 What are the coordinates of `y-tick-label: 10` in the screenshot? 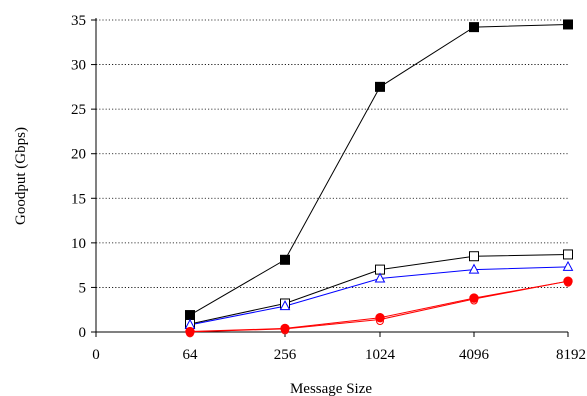 It's located at (78, 244).